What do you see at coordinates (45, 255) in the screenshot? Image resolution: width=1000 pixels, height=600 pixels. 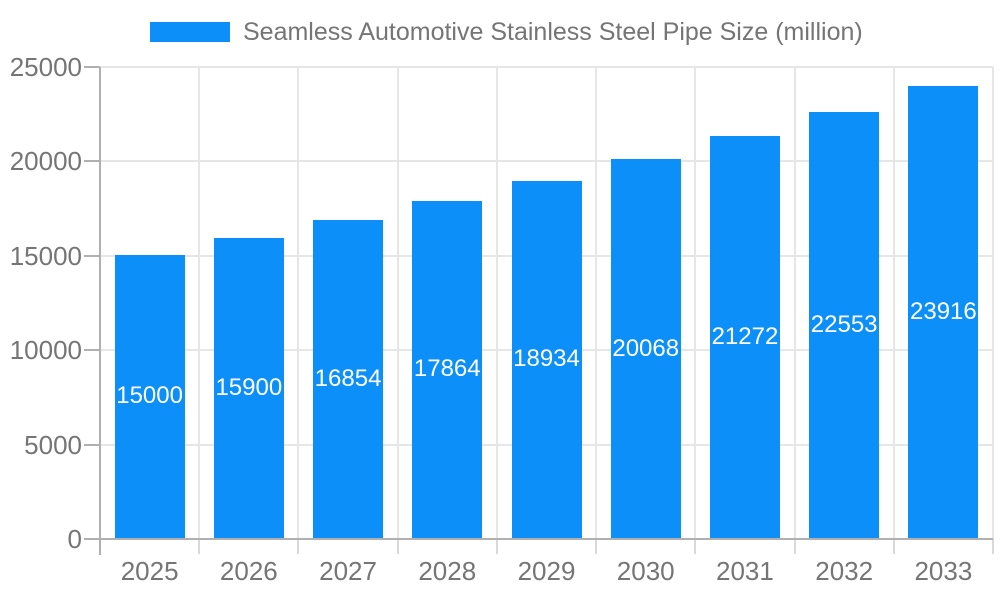 I see `y-tick-label: 15000` at bounding box center [45, 255].